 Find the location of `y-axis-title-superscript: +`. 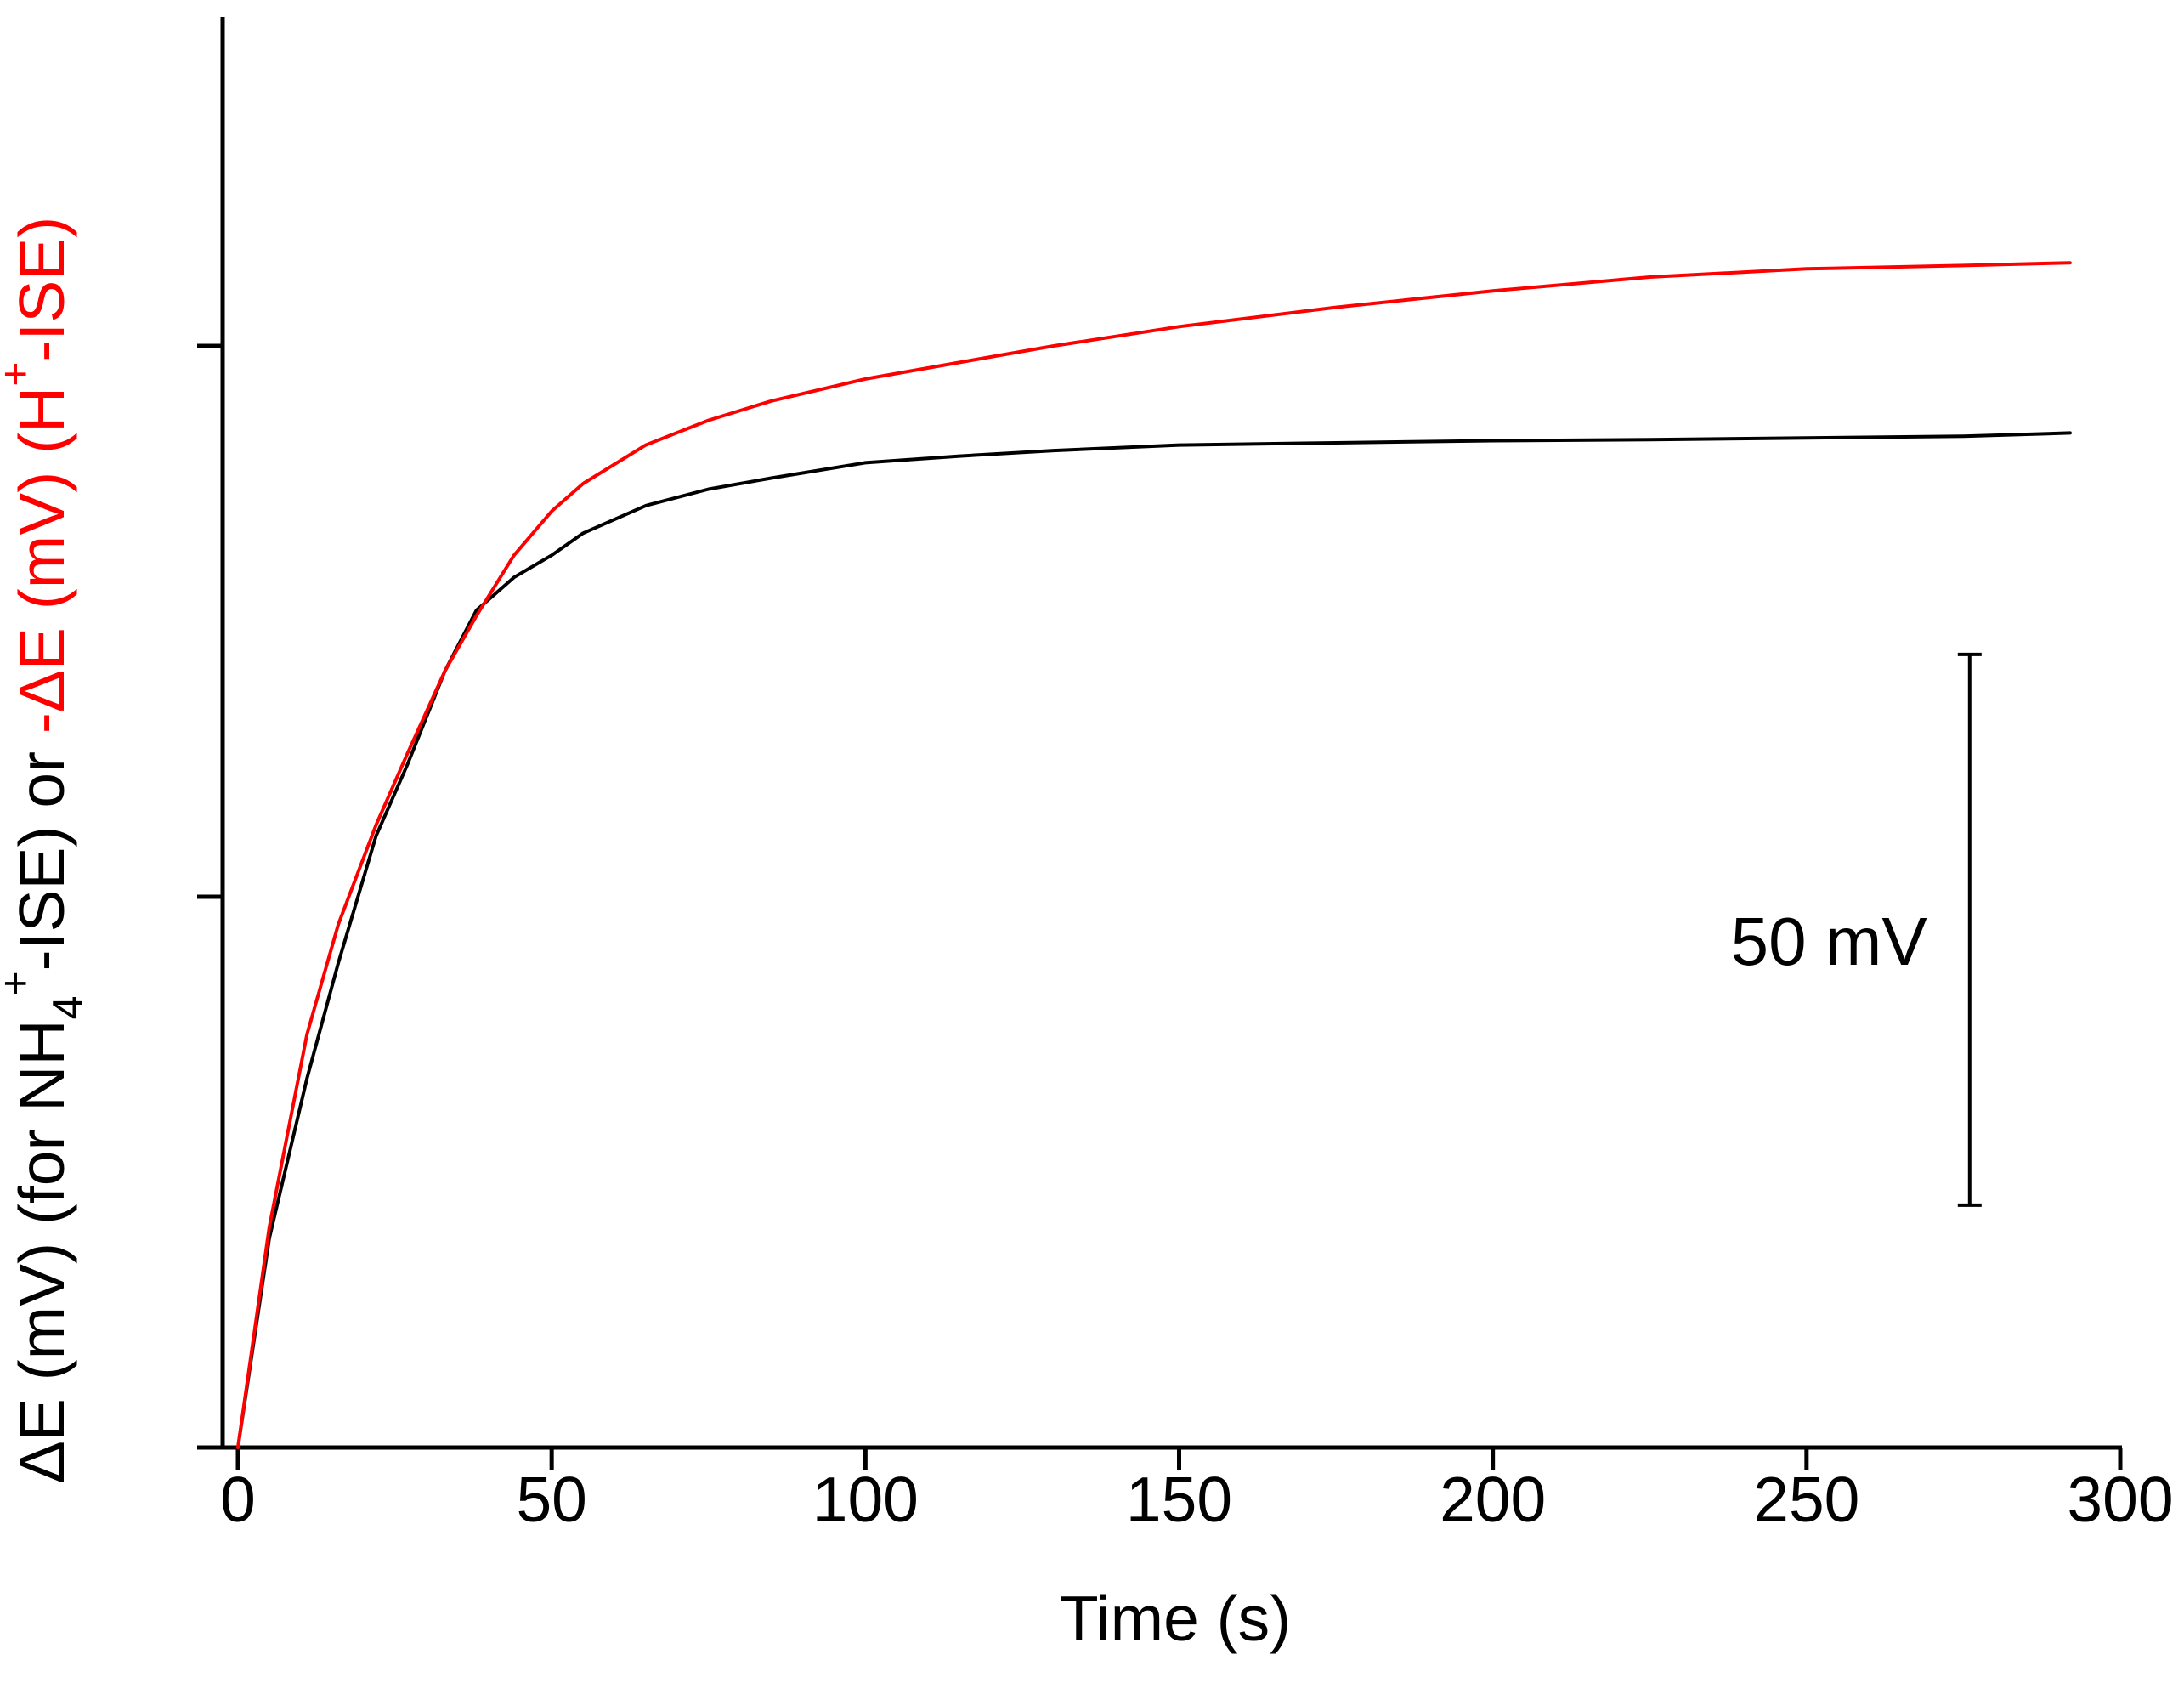

y-axis-title-superscript: + is located at coordinates (19, 983).